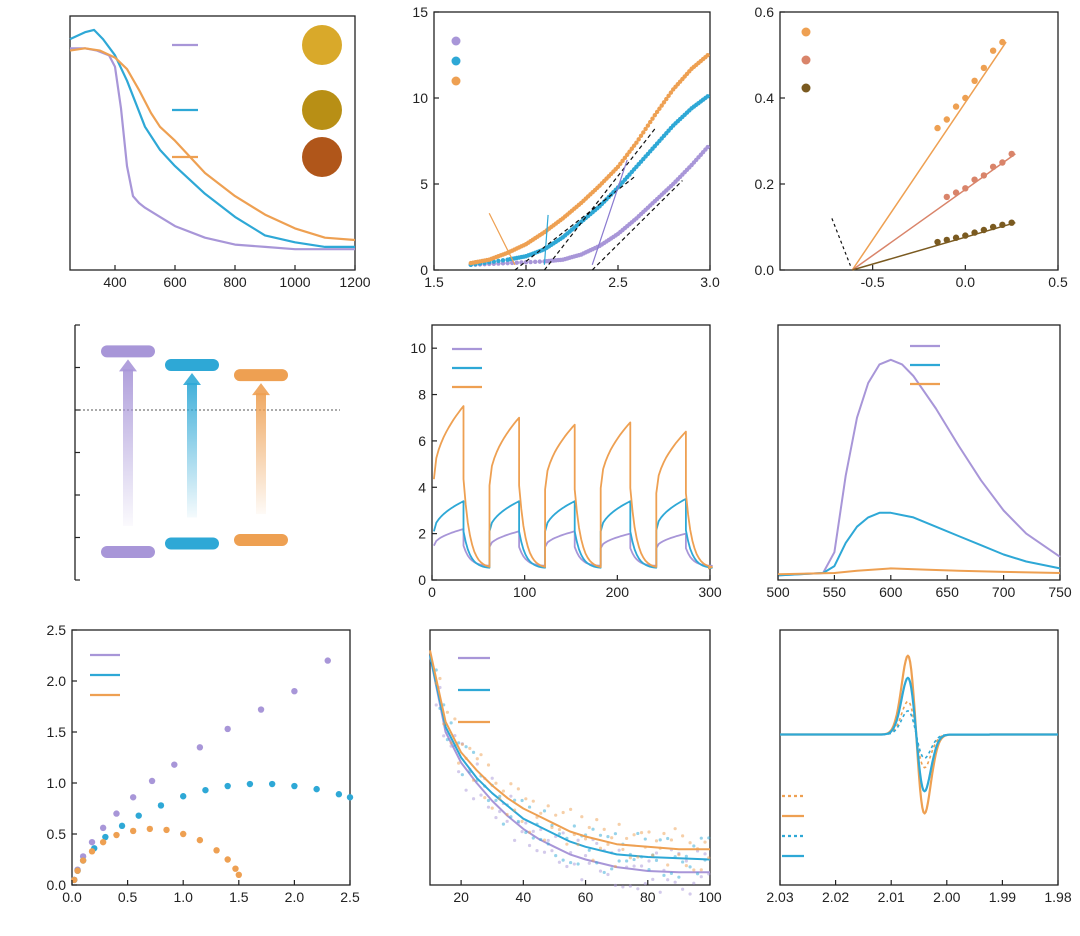 The width and height of the screenshot is (1080, 936). What do you see at coordinates (919, 141) in the screenshot?
I see `panel-c-frame` at bounding box center [919, 141].